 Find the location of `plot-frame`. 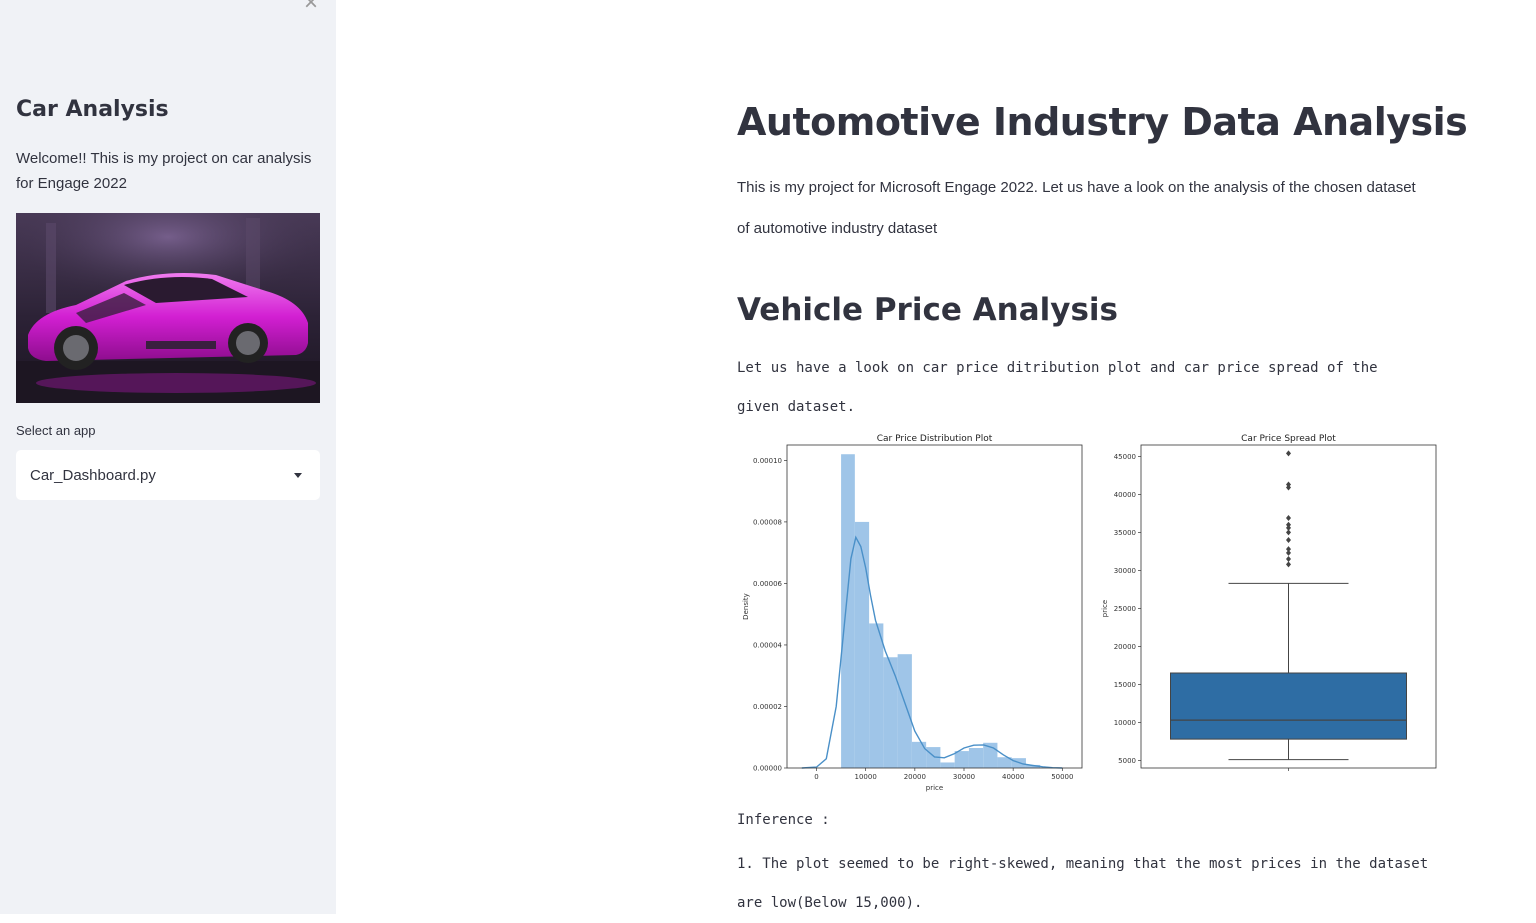

plot-frame is located at coordinates (934, 606).